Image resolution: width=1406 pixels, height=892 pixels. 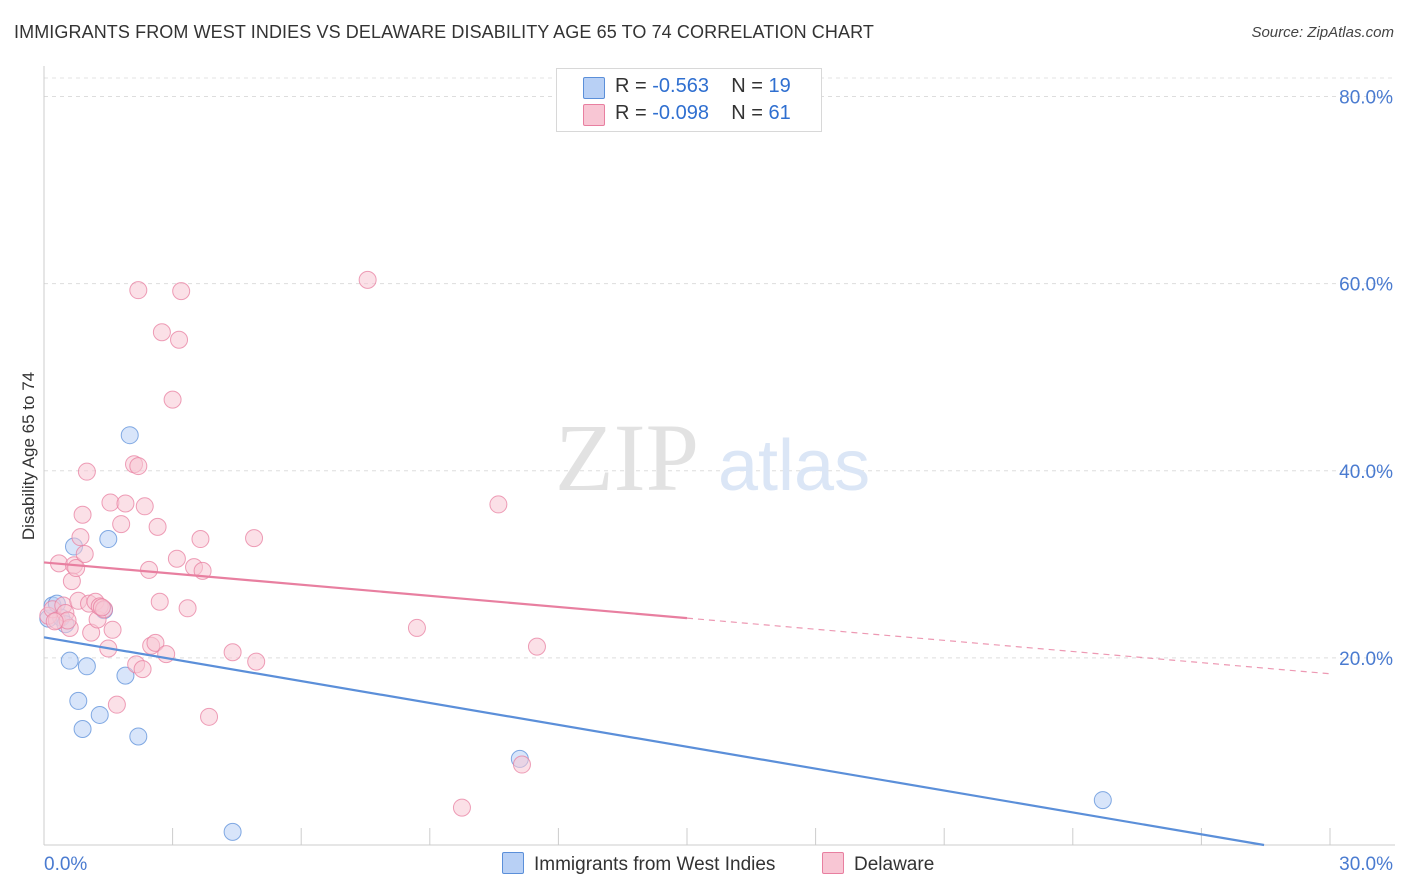 I want to click on legend-label-west-indies: Immigrants from West Indies, so click(x=655, y=864).